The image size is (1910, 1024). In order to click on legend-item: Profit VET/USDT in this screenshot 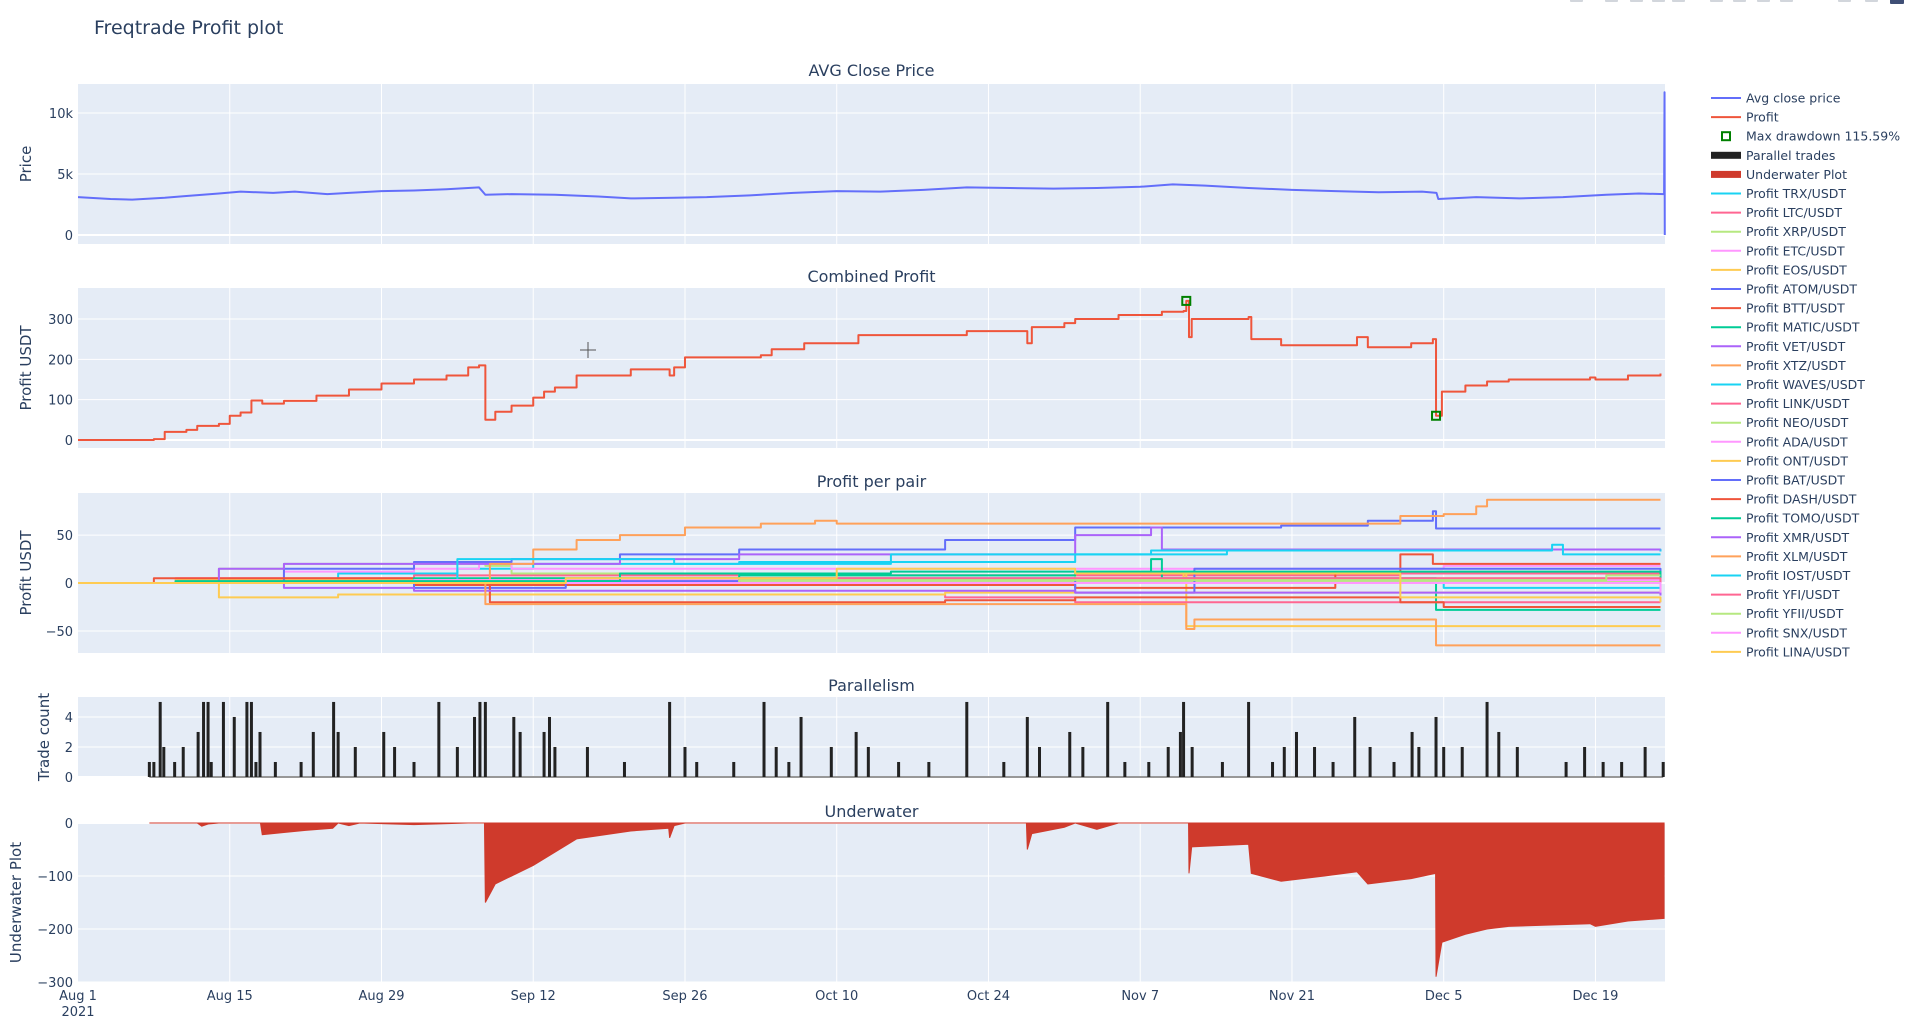, I will do `click(1778, 346)`.